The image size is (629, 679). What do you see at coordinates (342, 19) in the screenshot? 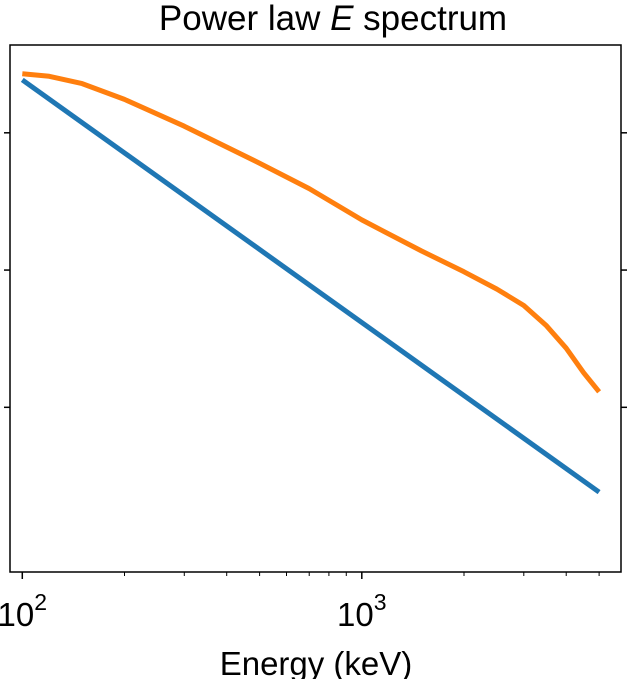
I see `chart-title-italic: E` at bounding box center [342, 19].